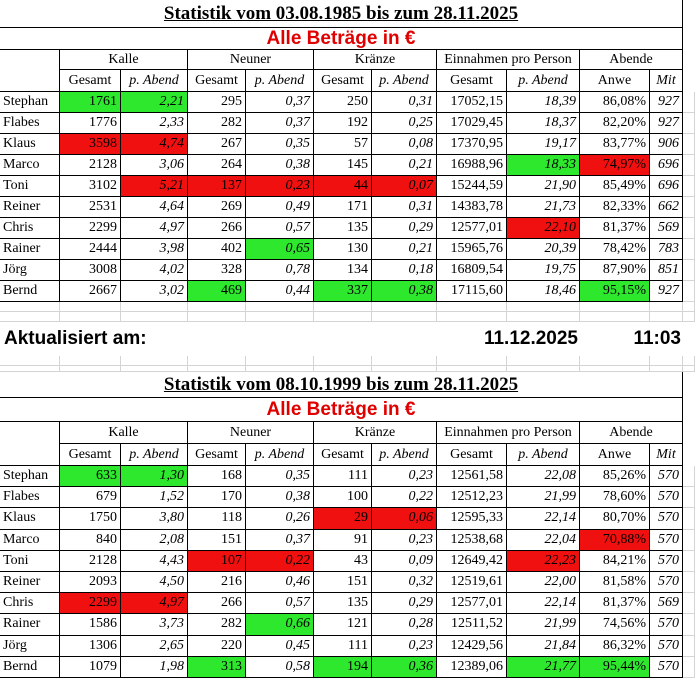  I want to click on table-cell: 0,07, so click(404, 186).